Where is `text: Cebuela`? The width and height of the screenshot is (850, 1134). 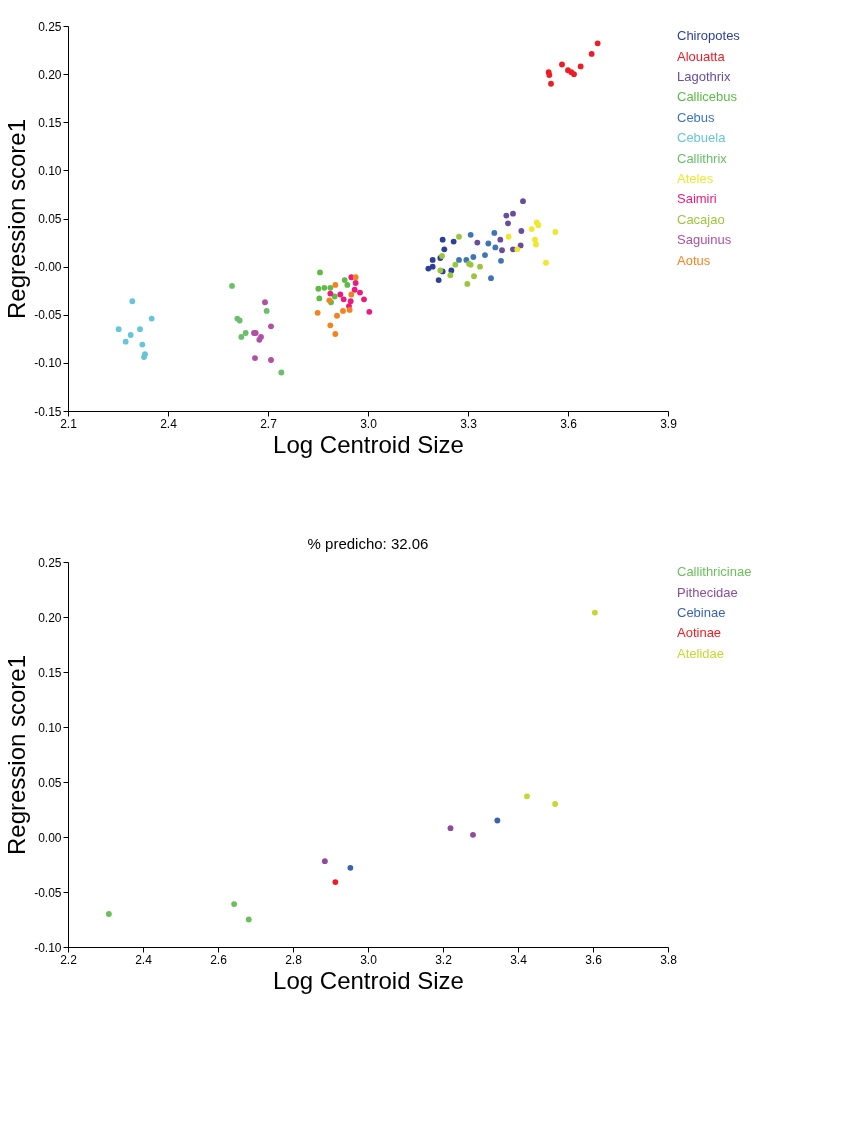
text: Cebuela is located at coordinates (702, 138).